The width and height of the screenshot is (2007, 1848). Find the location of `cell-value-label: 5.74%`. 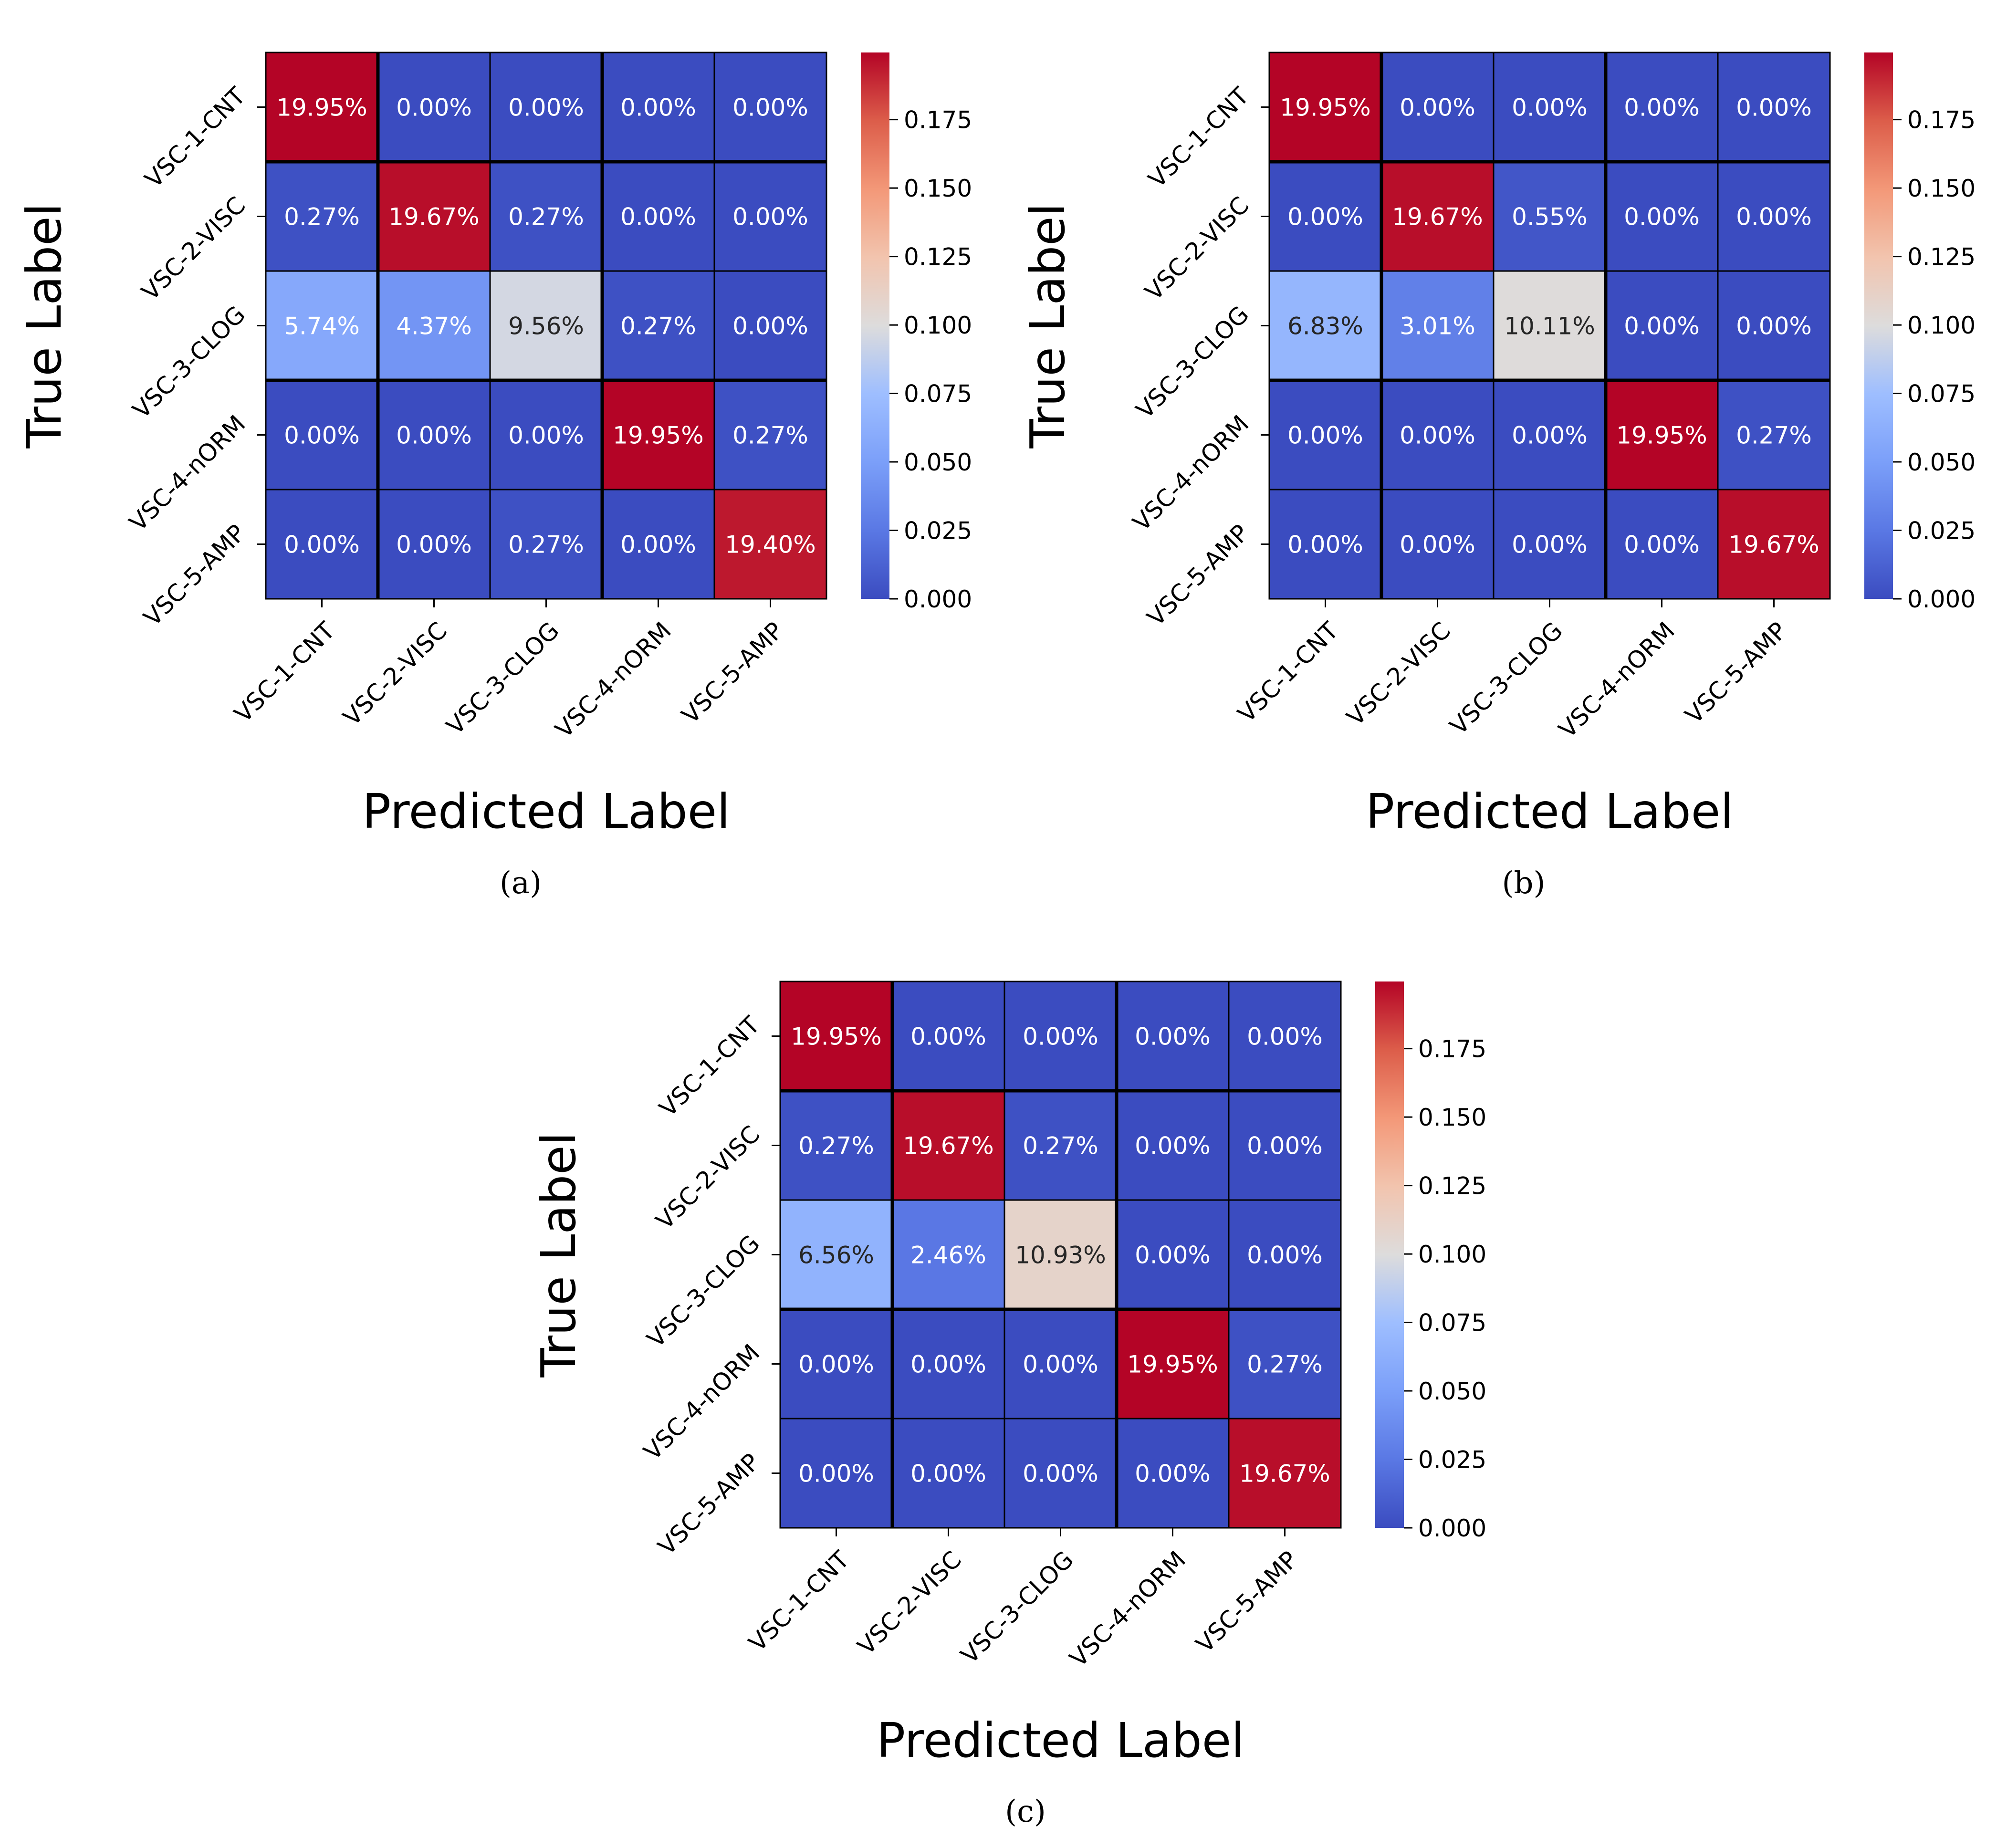

cell-value-label: 5.74% is located at coordinates (322, 326).